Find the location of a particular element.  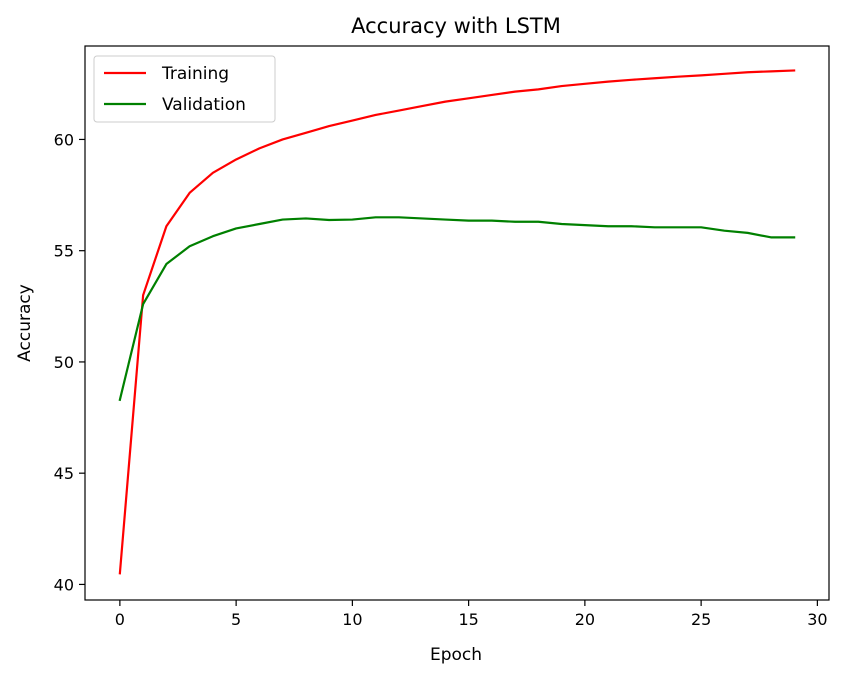

x-tick-label: 20 is located at coordinates (585, 619).